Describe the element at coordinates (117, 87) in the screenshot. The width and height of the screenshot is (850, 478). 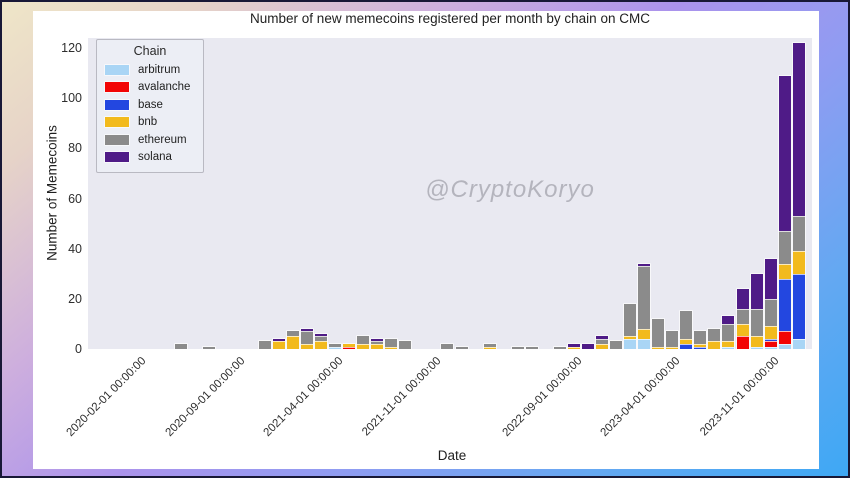
I see `legend-swatch-avalanche` at that location.